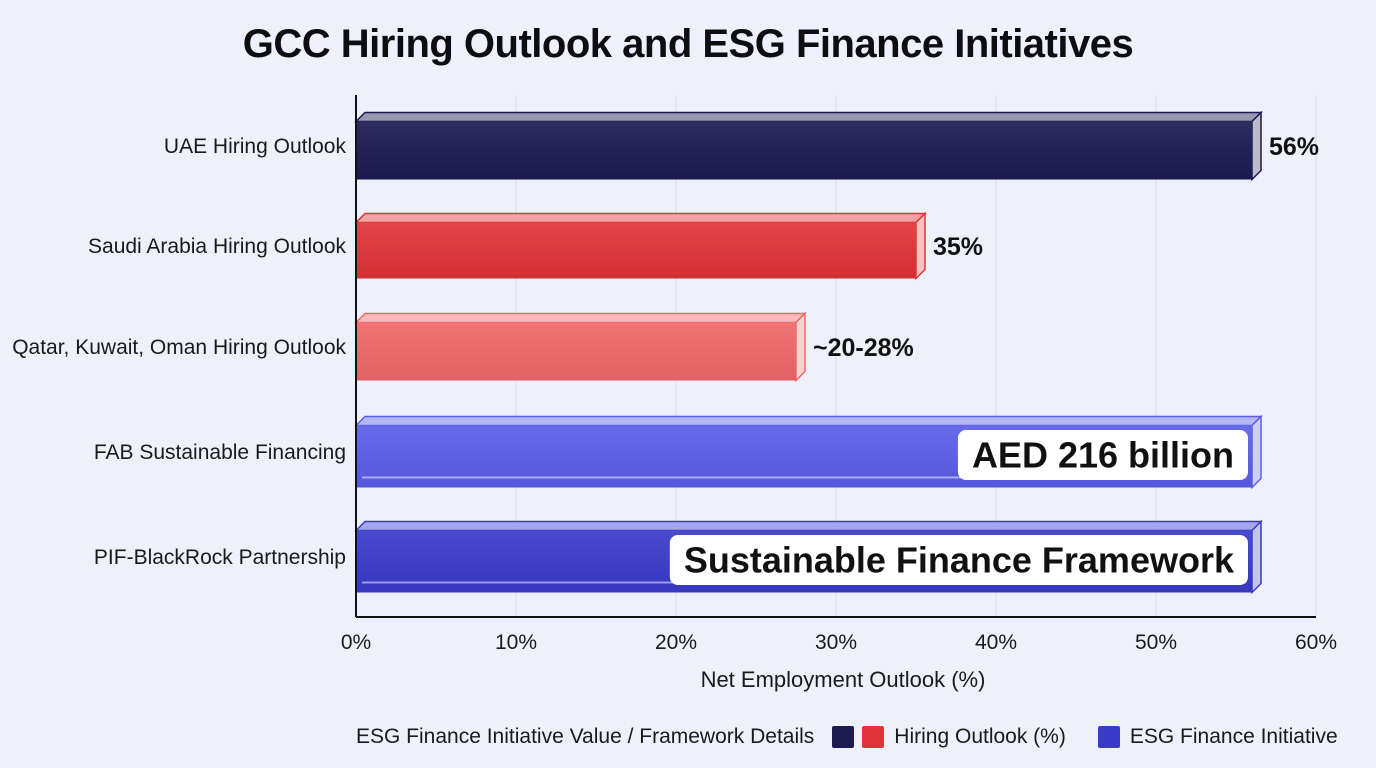  I want to click on legend-label-hiring: Hiring Outlook (%), so click(980, 736).